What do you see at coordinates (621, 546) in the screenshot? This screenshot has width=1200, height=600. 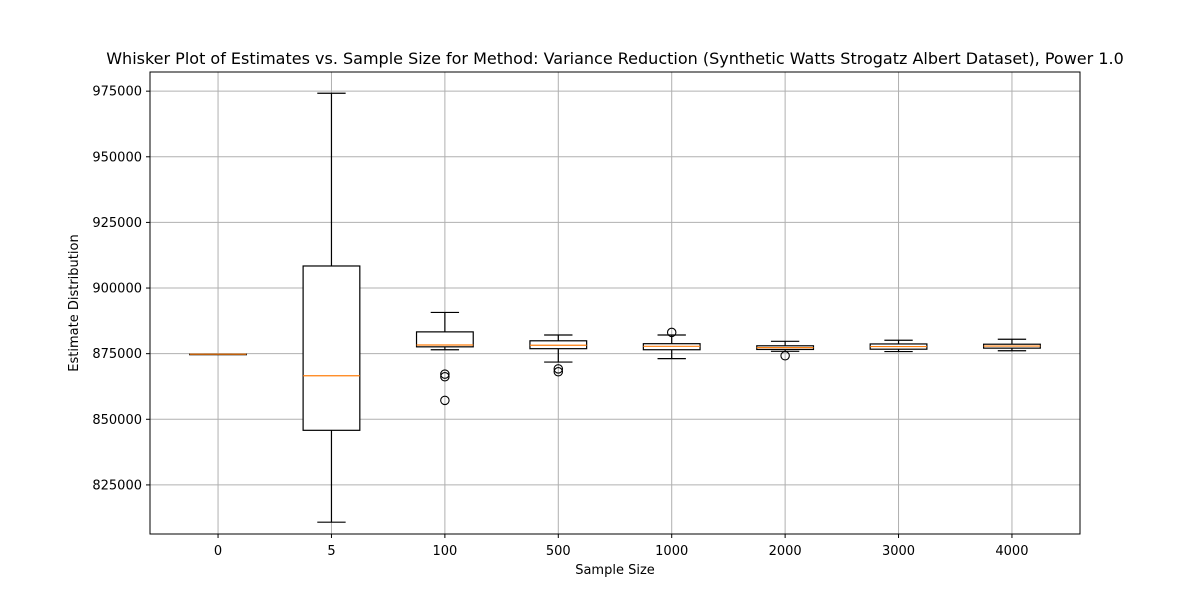 I see `x-axis-ticks: 0 5 100 500 1000 2000 3000 4000` at bounding box center [621, 546].